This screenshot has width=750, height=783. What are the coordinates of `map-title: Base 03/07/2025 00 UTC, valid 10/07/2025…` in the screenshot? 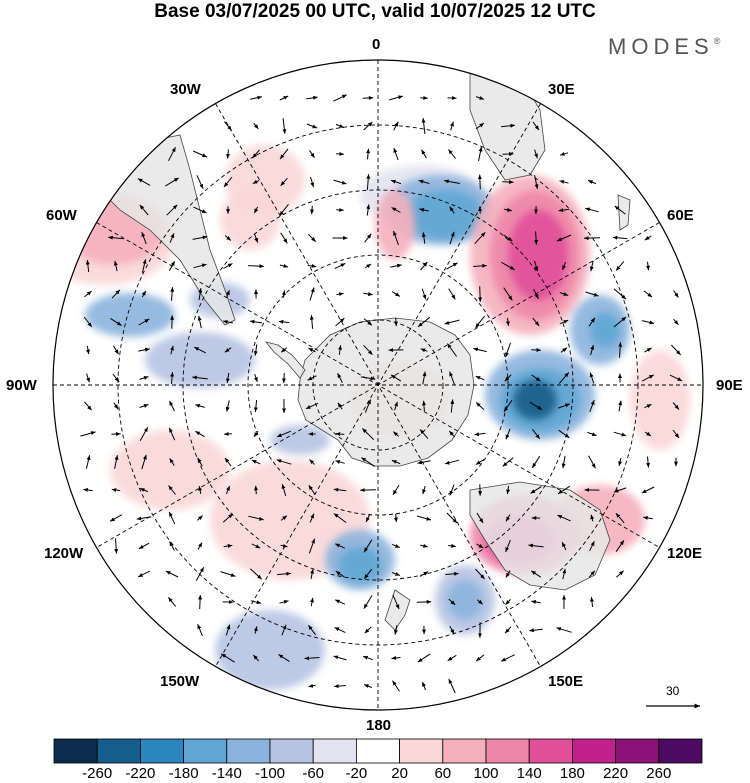 It's located at (375, 11).